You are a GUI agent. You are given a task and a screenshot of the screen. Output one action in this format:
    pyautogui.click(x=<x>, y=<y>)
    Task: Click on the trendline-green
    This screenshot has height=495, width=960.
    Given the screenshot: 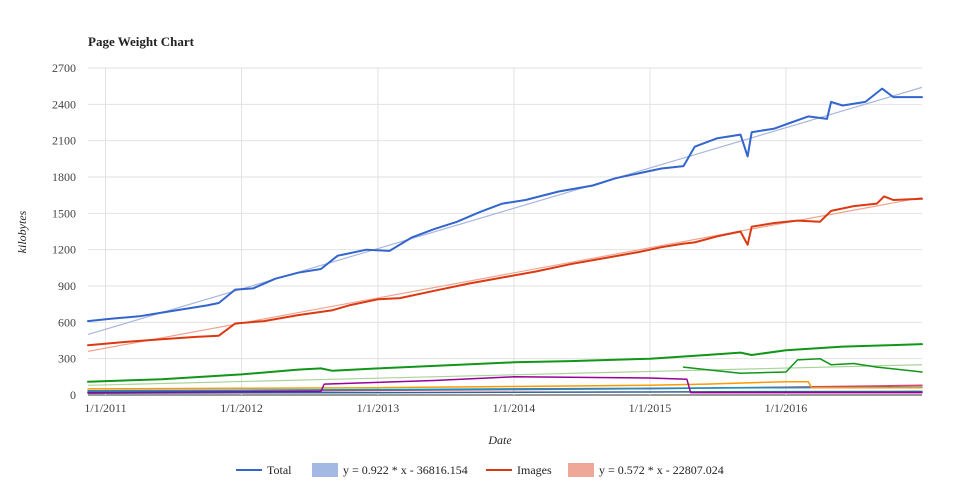 What is the action you would take?
    pyautogui.click(x=505, y=375)
    